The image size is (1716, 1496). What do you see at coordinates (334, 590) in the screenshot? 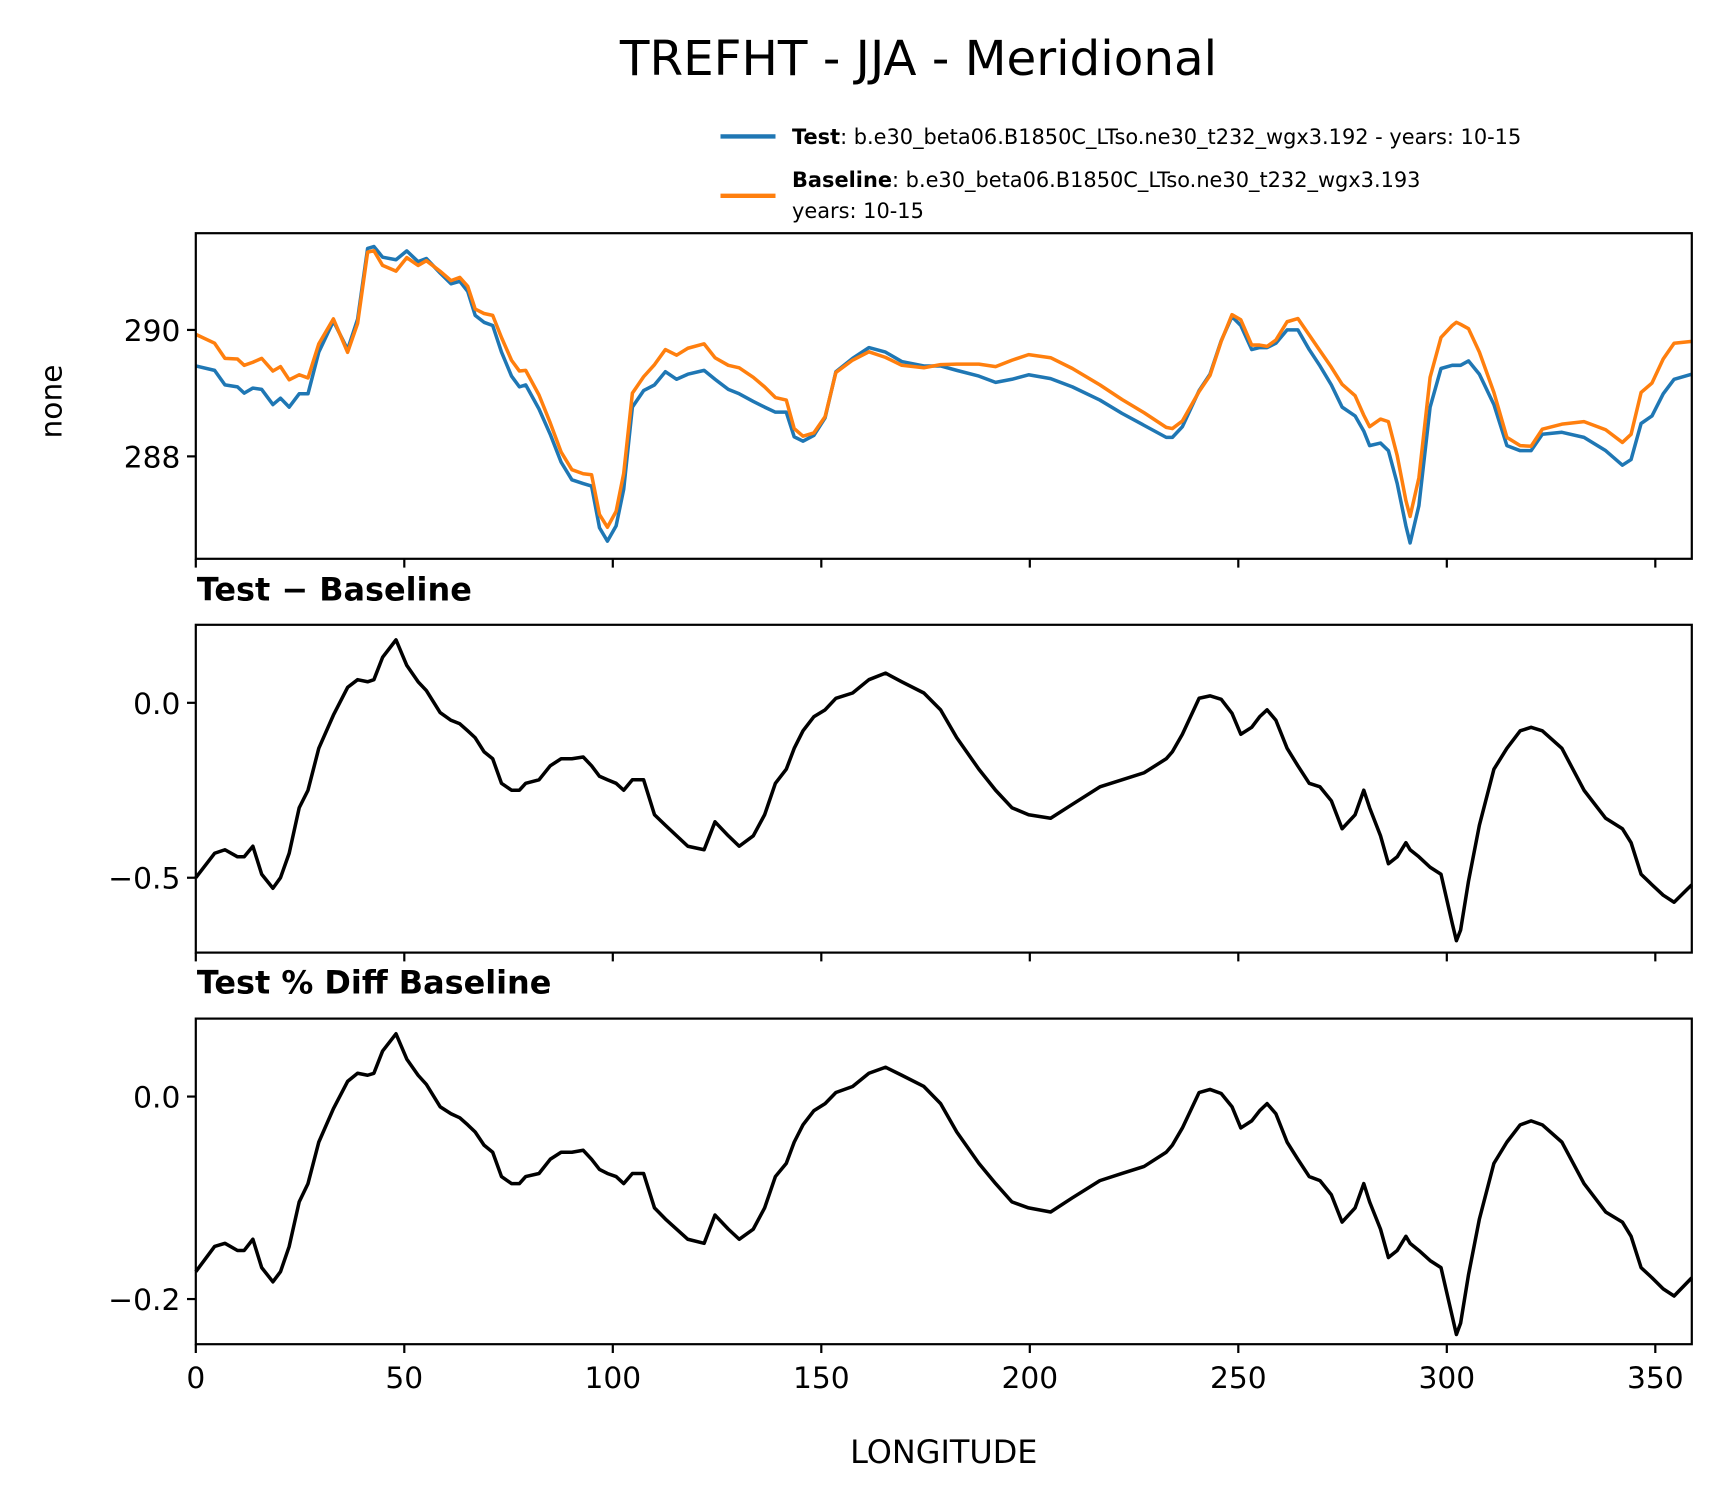
I see `panel-title-difference: Test − Baseline` at bounding box center [334, 590].